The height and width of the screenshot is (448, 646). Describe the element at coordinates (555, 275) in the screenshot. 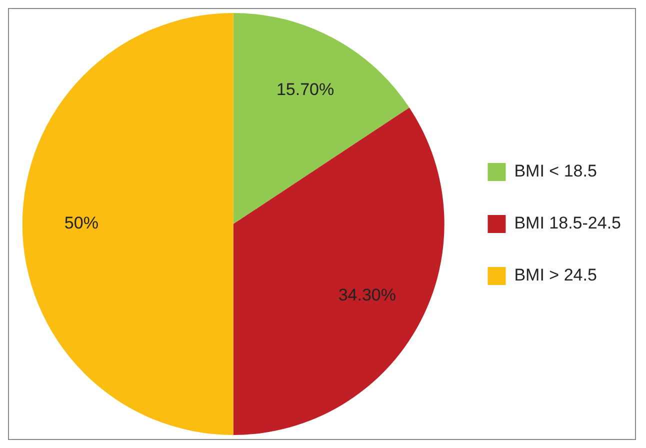

I see `legend-label: BMI > 24.5` at that location.